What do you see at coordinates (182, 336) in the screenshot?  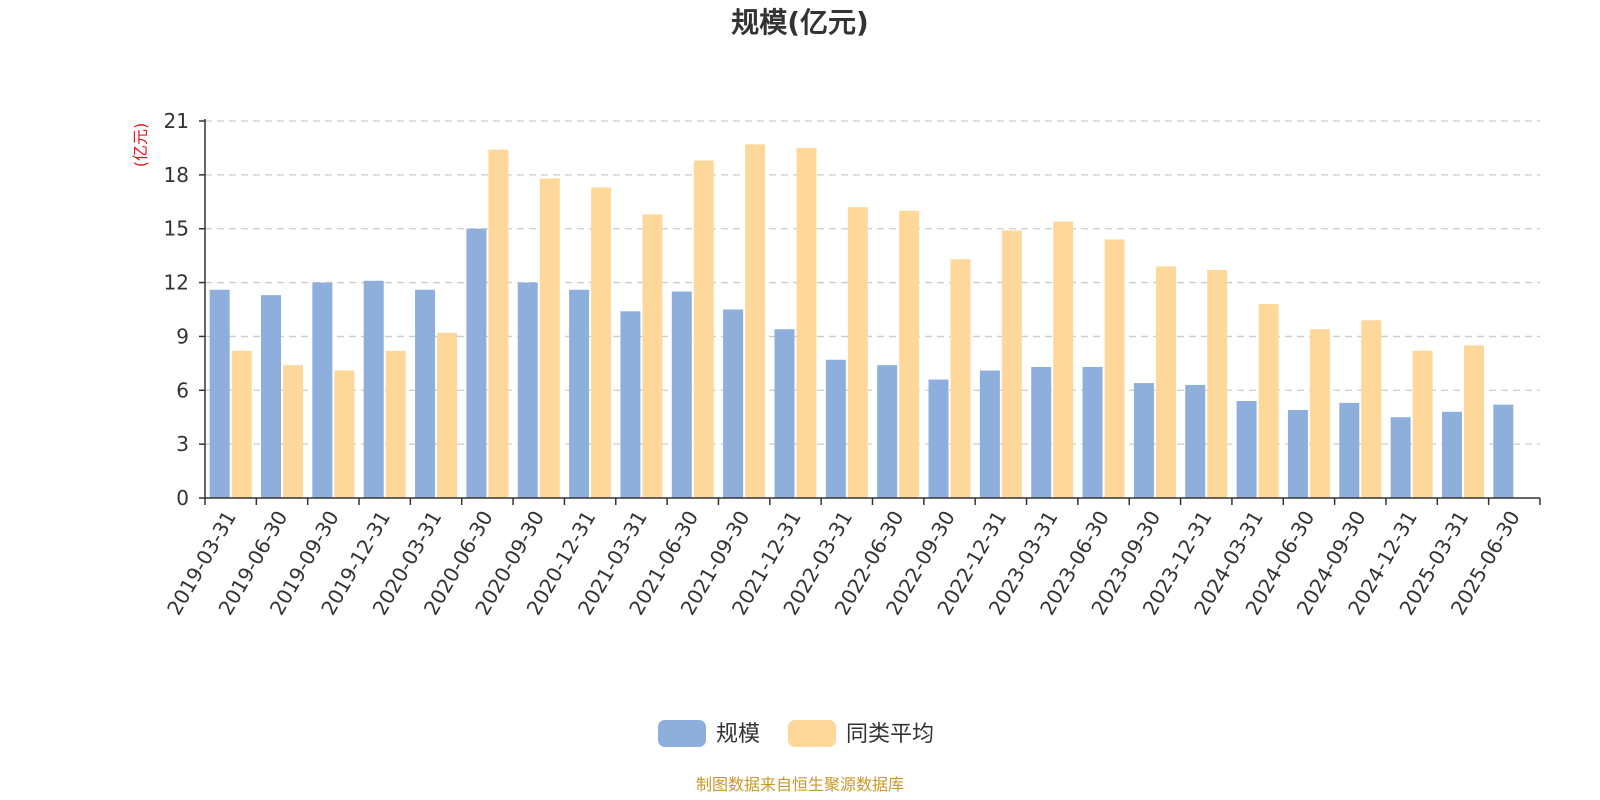 I see `y-tick-label: 9` at bounding box center [182, 336].